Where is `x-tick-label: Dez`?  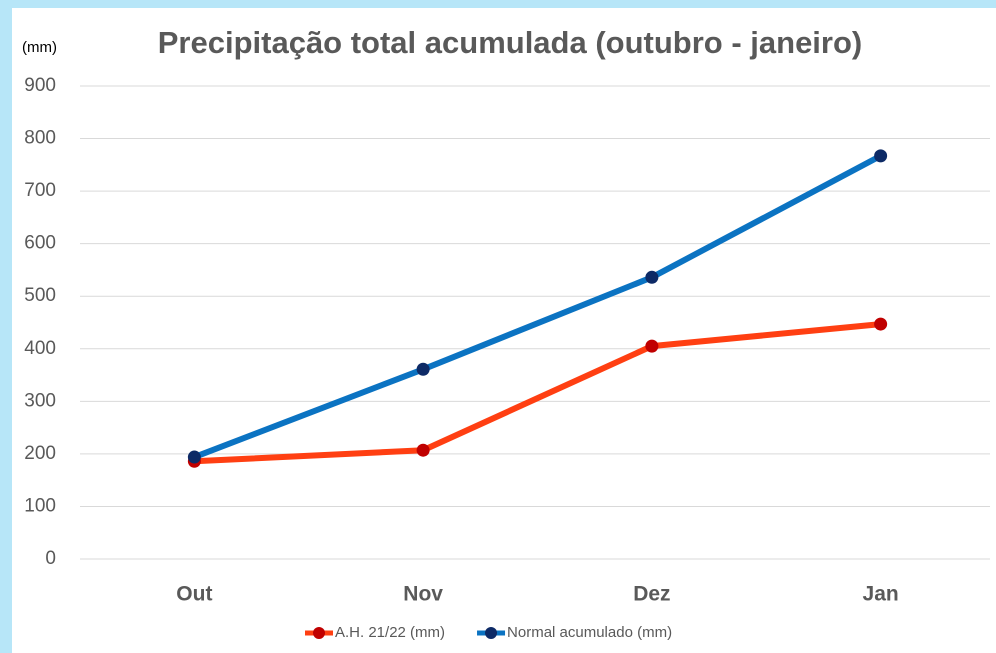 x-tick-label: Dez is located at coordinates (651, 594).